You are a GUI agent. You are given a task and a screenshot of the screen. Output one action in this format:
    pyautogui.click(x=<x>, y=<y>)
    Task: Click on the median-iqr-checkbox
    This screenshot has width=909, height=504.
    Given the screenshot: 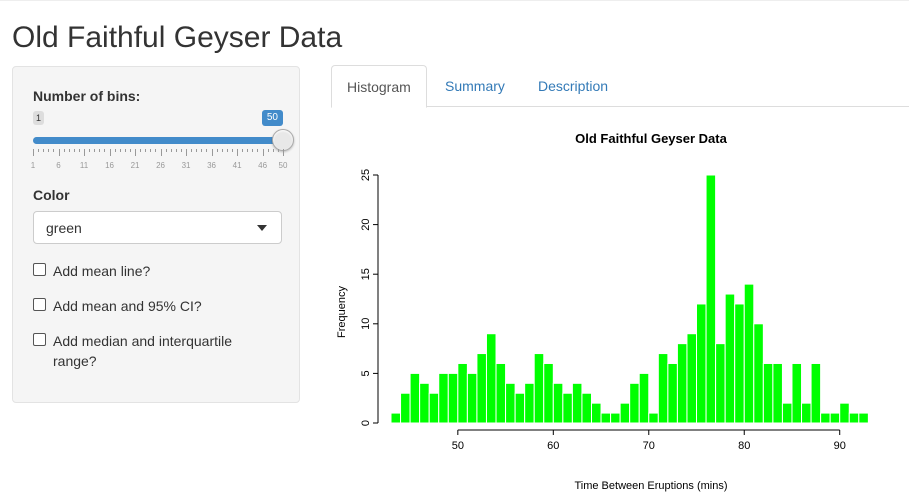 What is the action you would take?
    pyautogui.click(x=39, y=339)
    